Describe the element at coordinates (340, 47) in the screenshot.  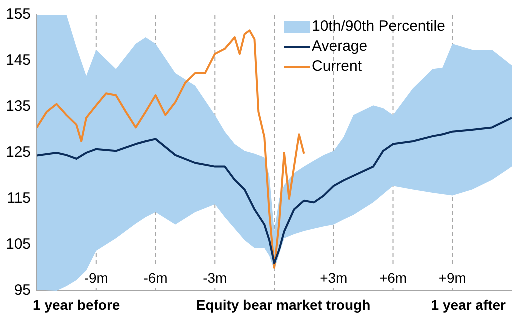
I see `legend-label: Average` at that location.